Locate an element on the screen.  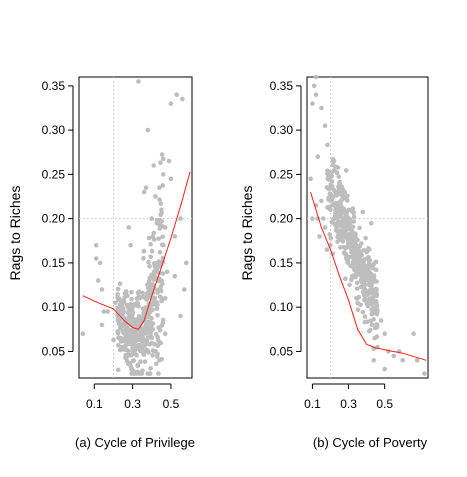
y-tick-label: 0.05 is located at coordinates (282, 351).